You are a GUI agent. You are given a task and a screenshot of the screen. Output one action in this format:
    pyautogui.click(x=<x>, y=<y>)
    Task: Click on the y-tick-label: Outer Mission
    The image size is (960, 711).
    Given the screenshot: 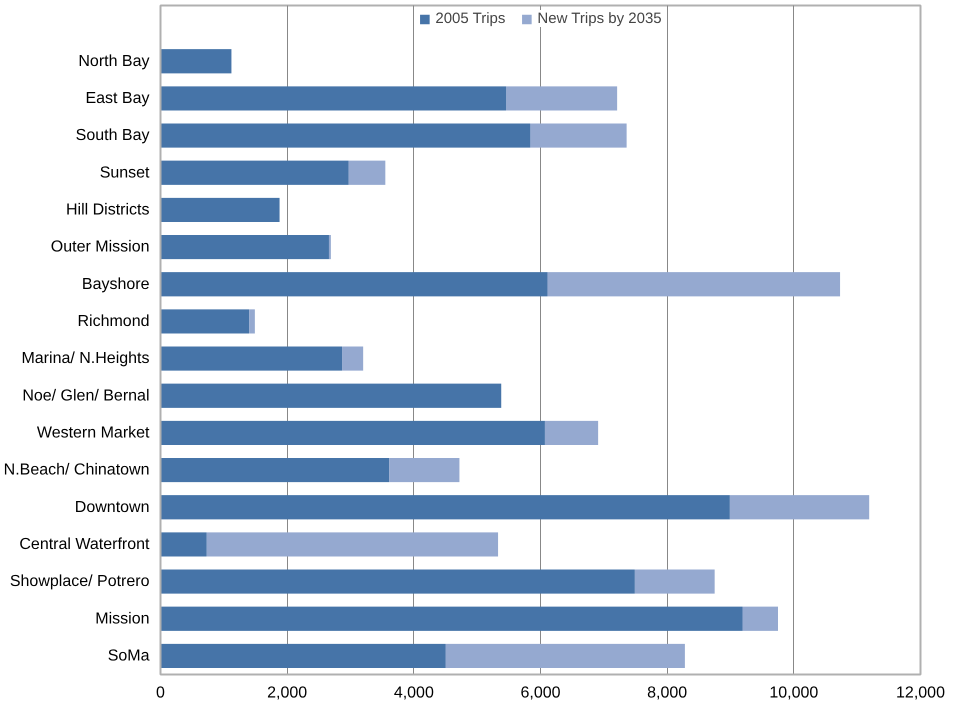 What is the action you would take?
    pyautogui.click(x=100, y=247)
    